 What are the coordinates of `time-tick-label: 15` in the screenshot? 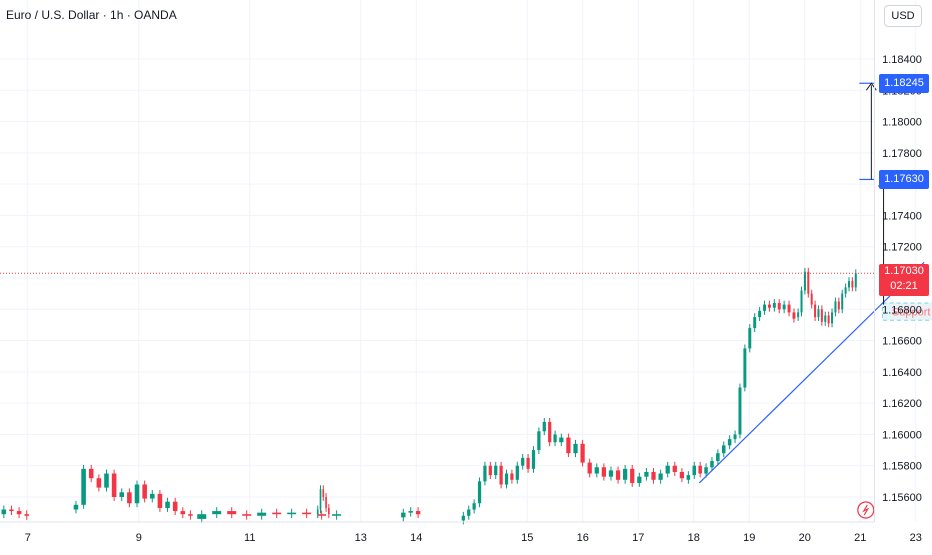 It's located at (527, 538).